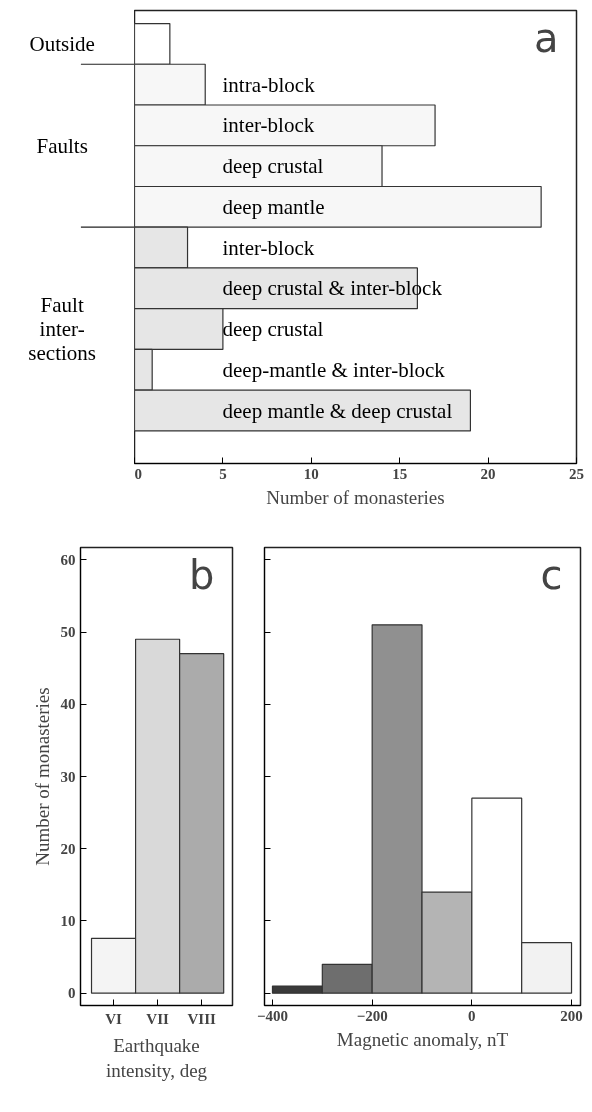 The image size is (592, 1112). I want to click on chart-title: a, so click(546, 37).